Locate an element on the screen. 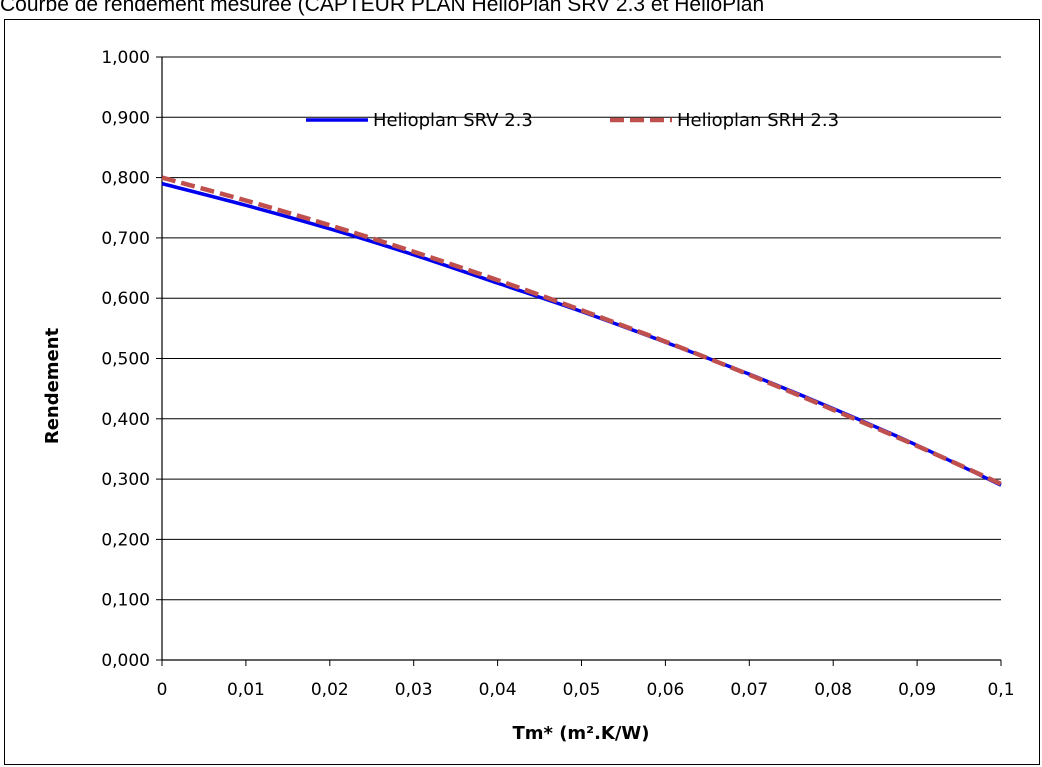  x-tick-label: 0 is located at coordinates (162, 690).